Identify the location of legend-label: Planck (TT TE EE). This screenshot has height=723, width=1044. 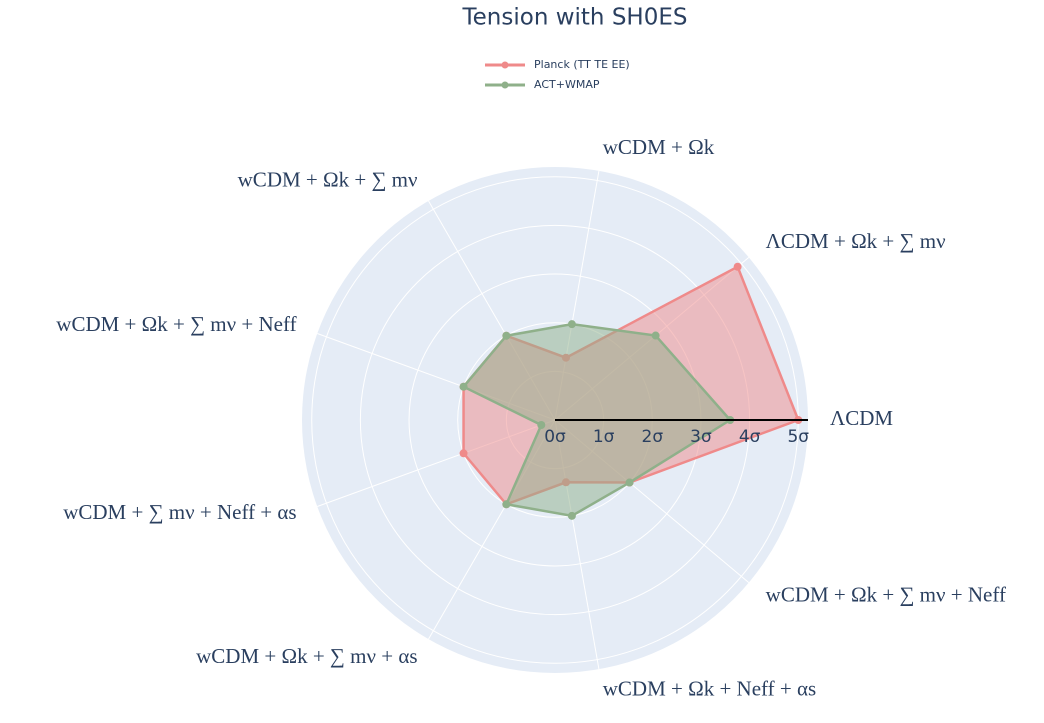
(582, 64).